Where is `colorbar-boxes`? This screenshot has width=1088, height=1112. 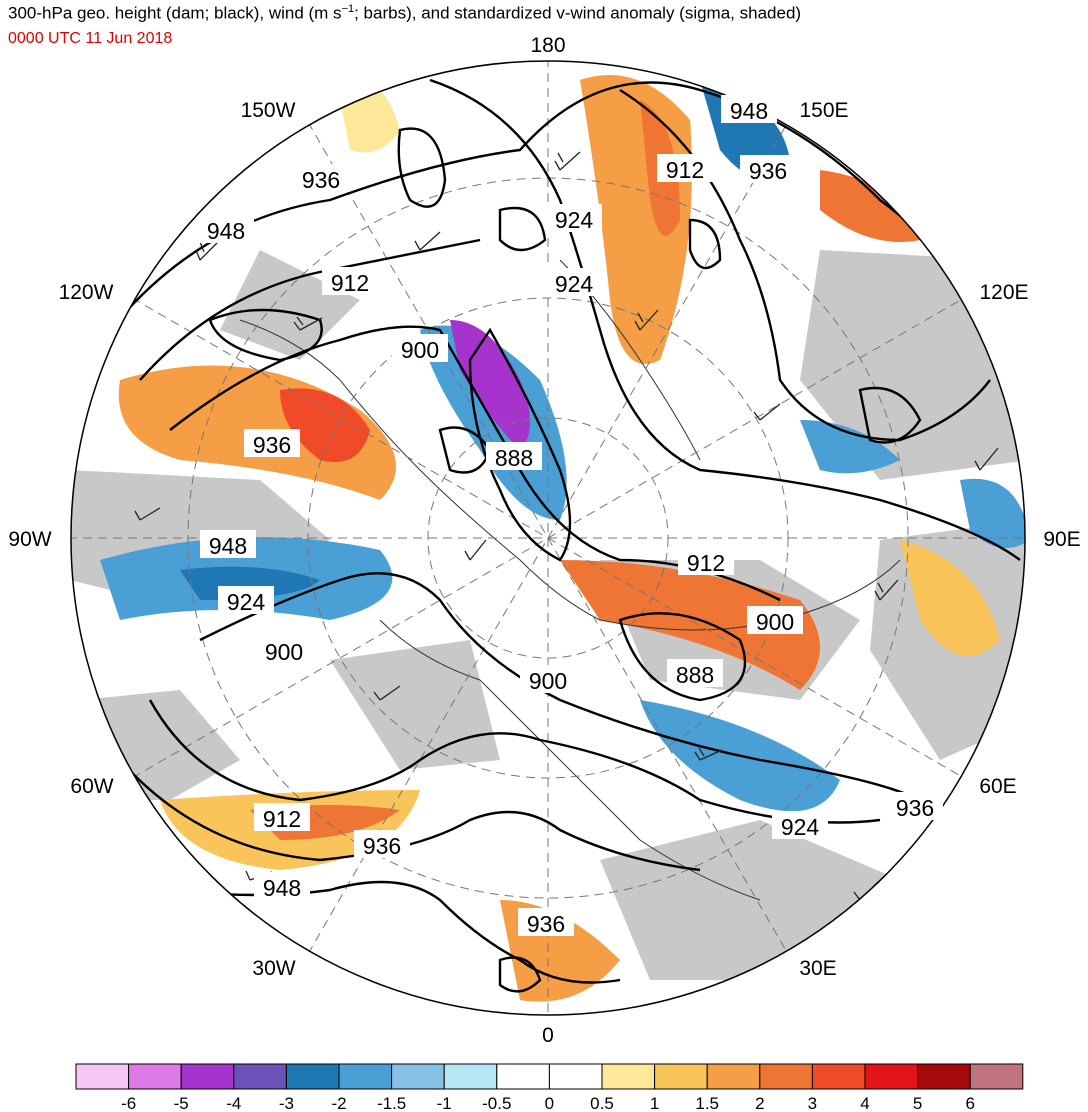
colorbar-boxes is located at coordinates (549, 1076).